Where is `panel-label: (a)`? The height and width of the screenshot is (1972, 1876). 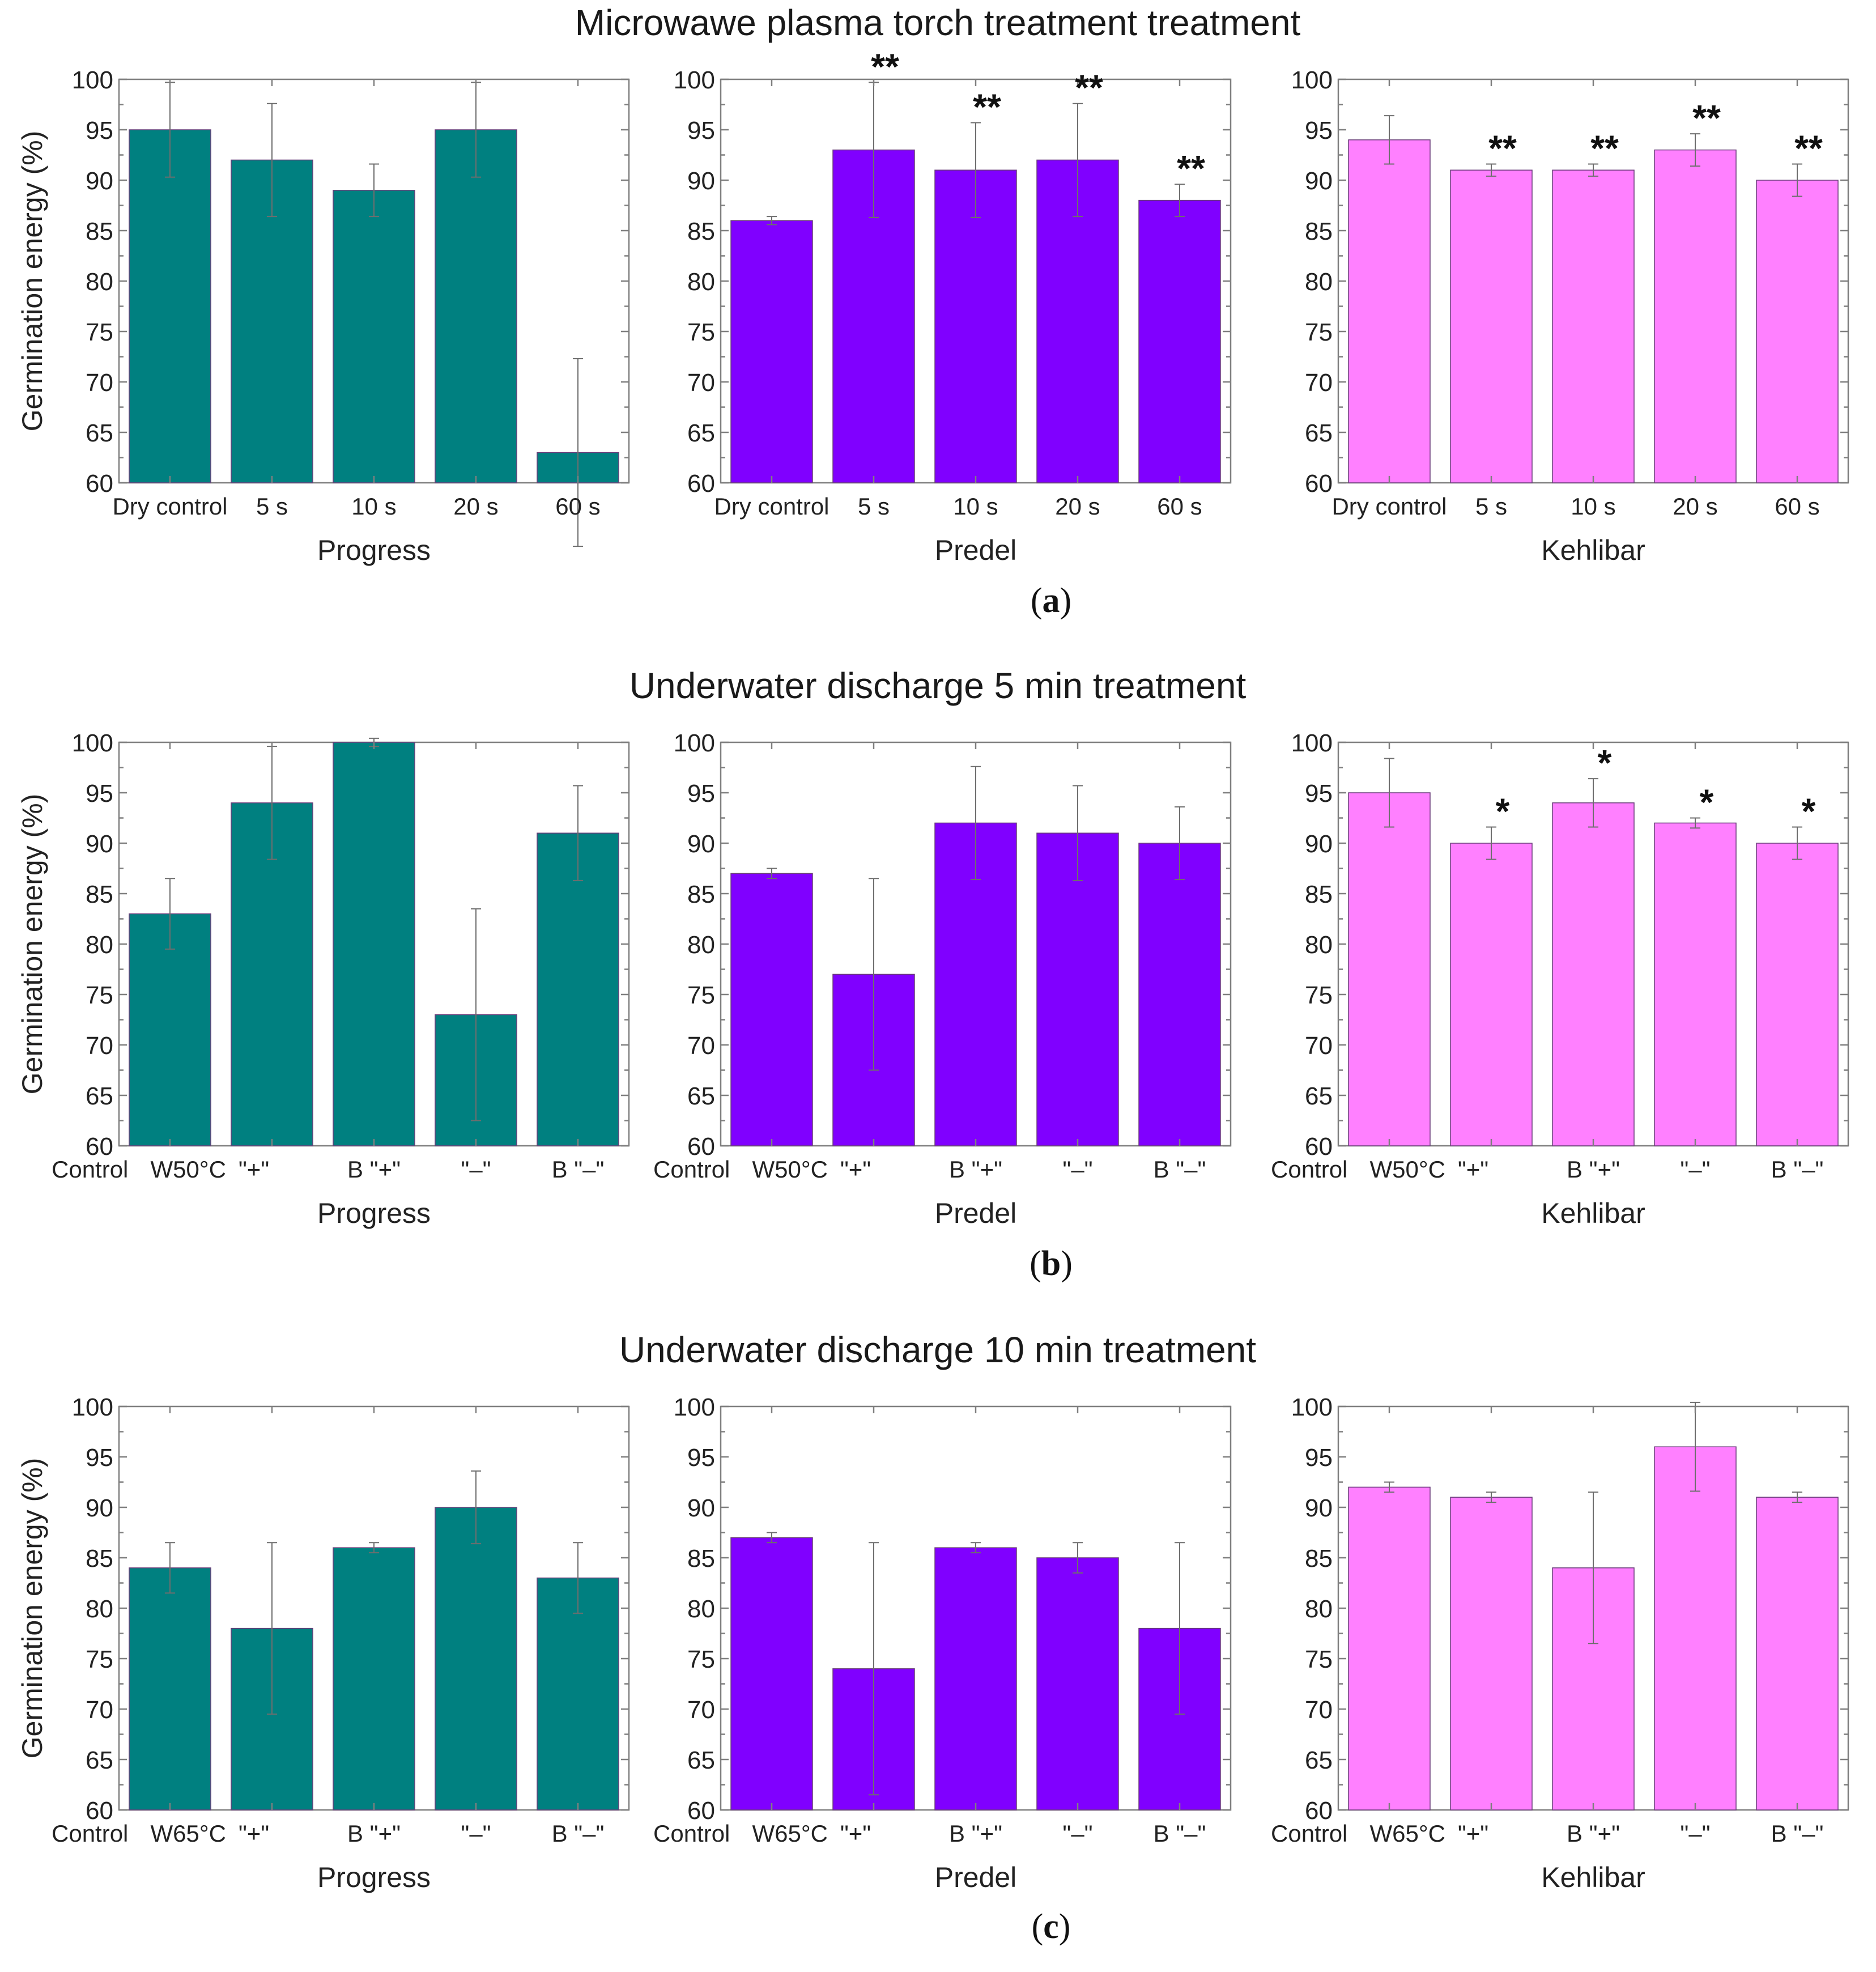 panel-label: (a) is located at coordinates (1051, 600).